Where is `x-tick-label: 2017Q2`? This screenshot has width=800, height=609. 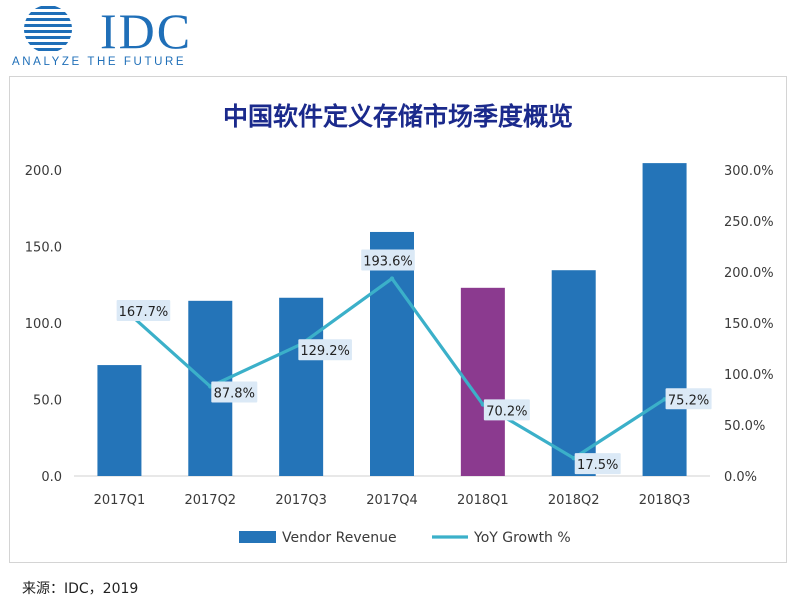
x-tick-label: 2017Q2 is located at coordinates (210, 500).